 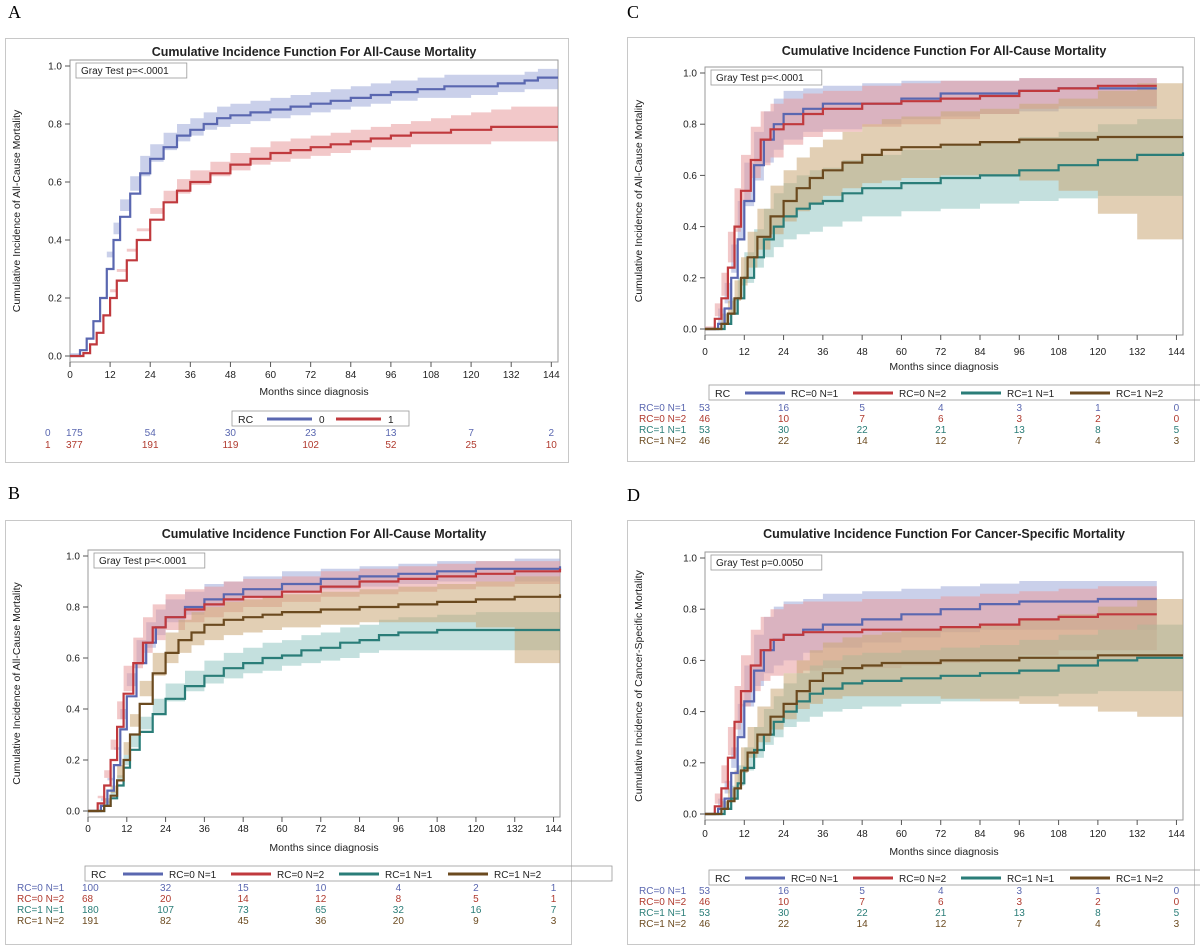 I want to click on panel-b-risk-row-label: RC=1 N=2, so click(x=41, y=921).